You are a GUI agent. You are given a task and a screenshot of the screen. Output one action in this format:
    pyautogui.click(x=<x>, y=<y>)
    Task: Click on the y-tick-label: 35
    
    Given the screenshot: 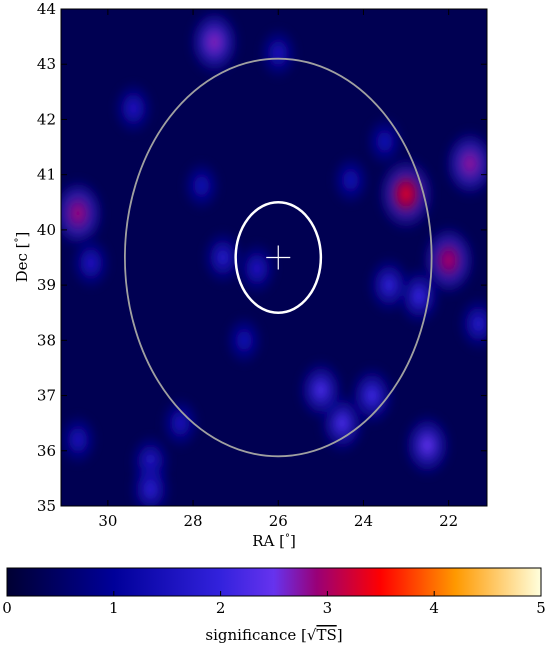 What is the action you would take?
    pyautogui.click(x=46, y=506)
    